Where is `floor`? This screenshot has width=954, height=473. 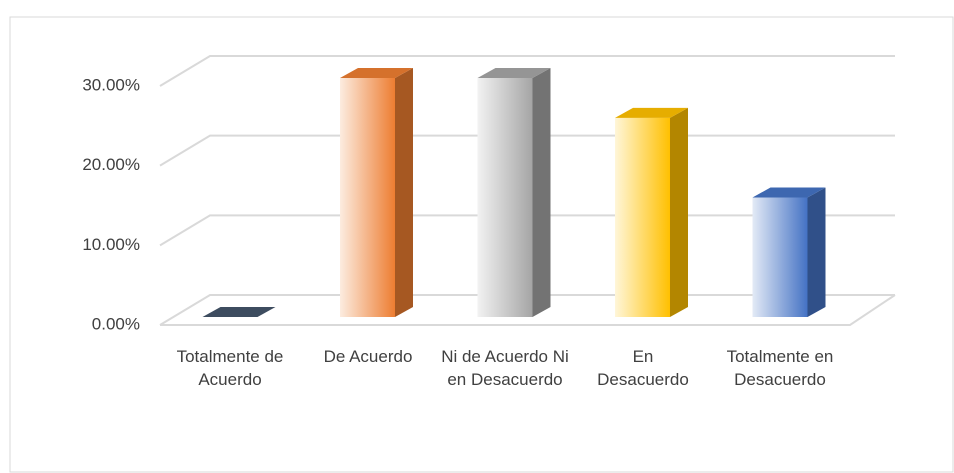 floor is located at coordinates (528, 310).